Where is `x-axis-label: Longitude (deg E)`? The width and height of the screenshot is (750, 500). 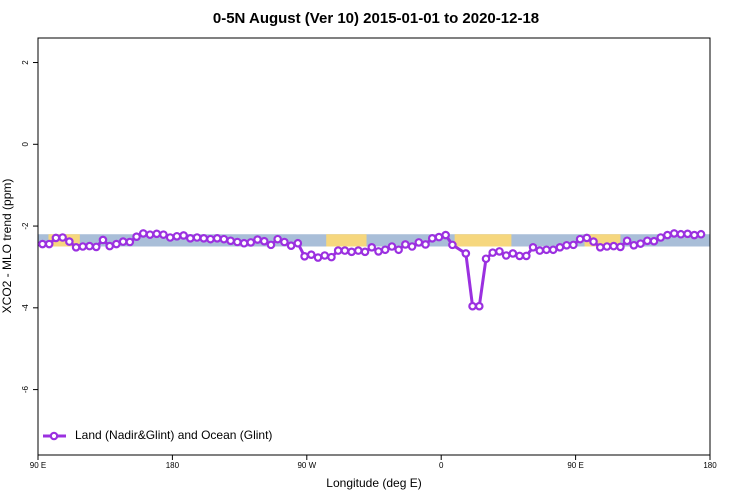 x-axis-label: Longitude (deg E) is located at coordinates (373, 483).